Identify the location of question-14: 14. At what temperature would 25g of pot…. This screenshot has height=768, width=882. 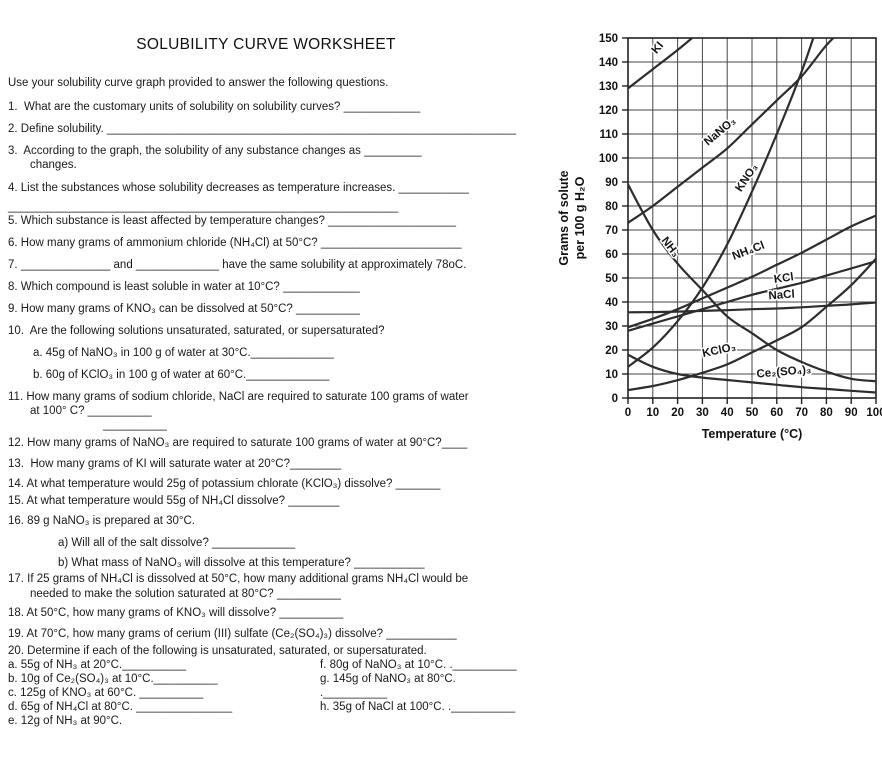
(224, 484).